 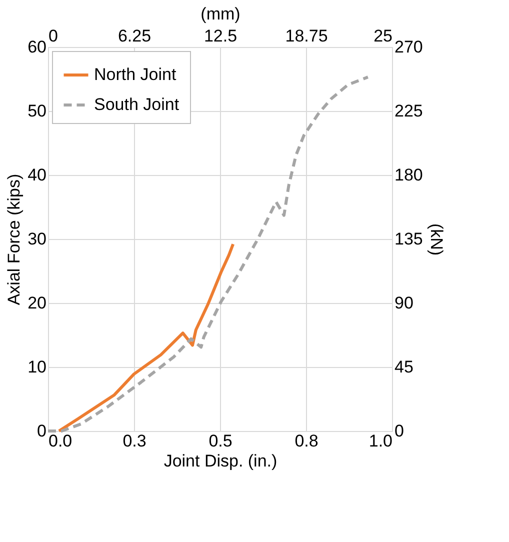 I want to click on x2-tick-label: 18.75, so click(x=306, y=36).